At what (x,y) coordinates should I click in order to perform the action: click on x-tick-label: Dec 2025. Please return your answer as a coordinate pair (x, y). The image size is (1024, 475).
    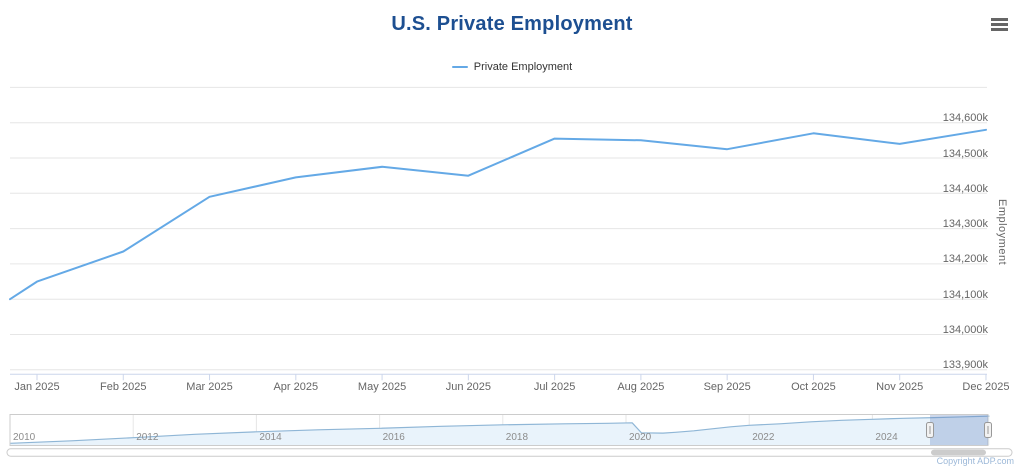
    Looking at the image, I should click on (986, 387).